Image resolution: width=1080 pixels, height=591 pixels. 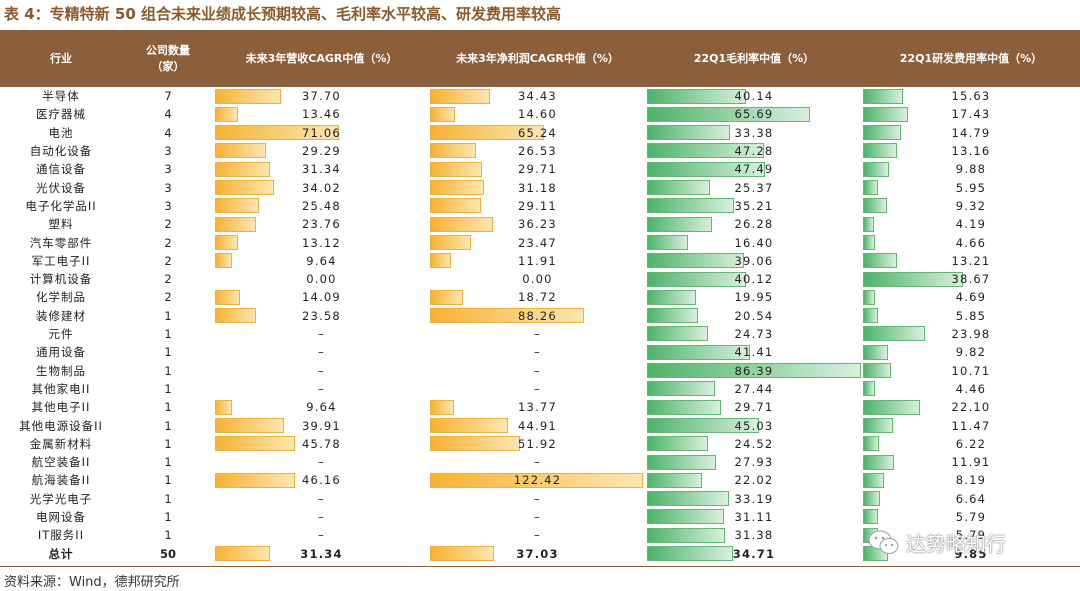 I want to click on np-value: 36.23, so click(x=537, y=224).